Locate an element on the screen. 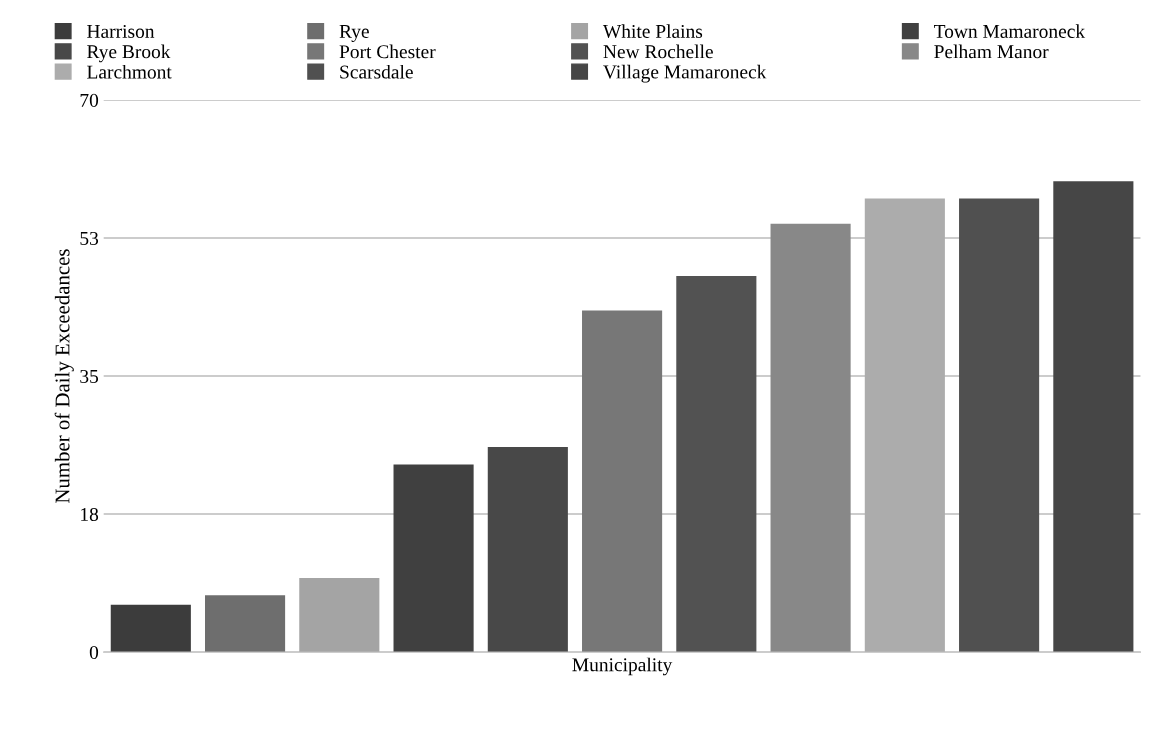 The height and width of the screenshot is (741, 1152). y-tick-label: 35 is located at coordinates (89, 376).